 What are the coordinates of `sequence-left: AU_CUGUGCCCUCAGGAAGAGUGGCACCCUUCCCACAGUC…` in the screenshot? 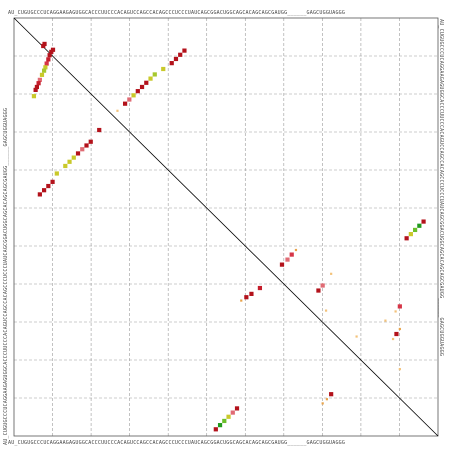 It's located at (6, 276).